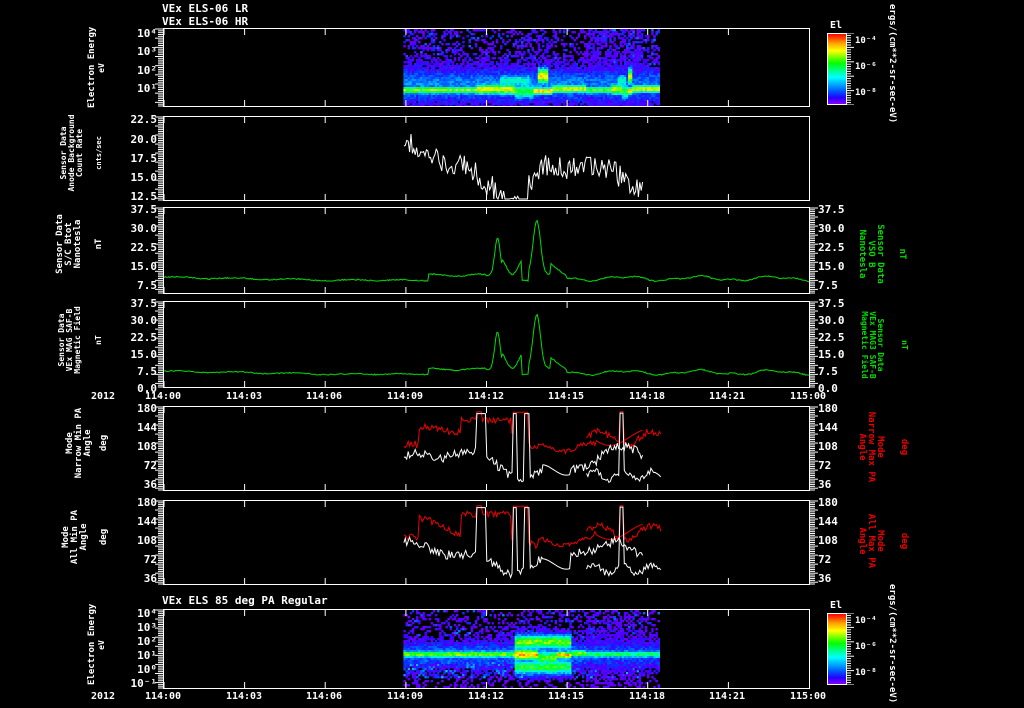  What do you see at coordinates (147, 521) in the screenshot?
I see `p6-ytick-1: 144` at bounding box center [147, 521].